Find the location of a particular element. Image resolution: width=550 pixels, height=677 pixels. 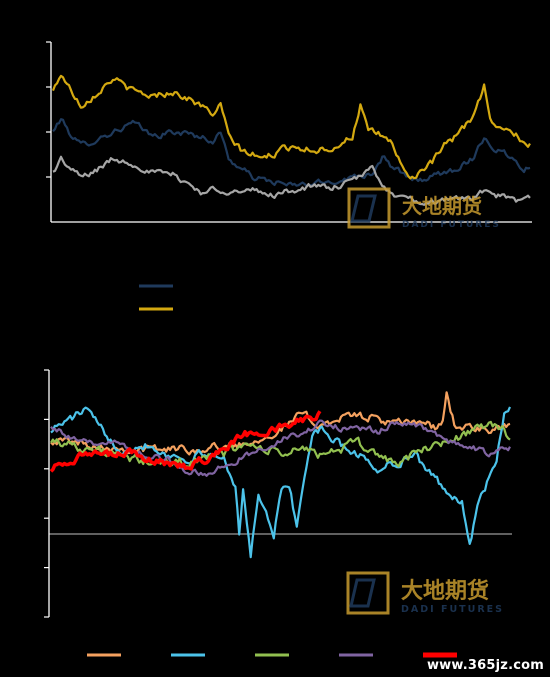

dadi-watermark-bottom: 大地期货 DADI FUTURES is located at coordinates (425, 593).